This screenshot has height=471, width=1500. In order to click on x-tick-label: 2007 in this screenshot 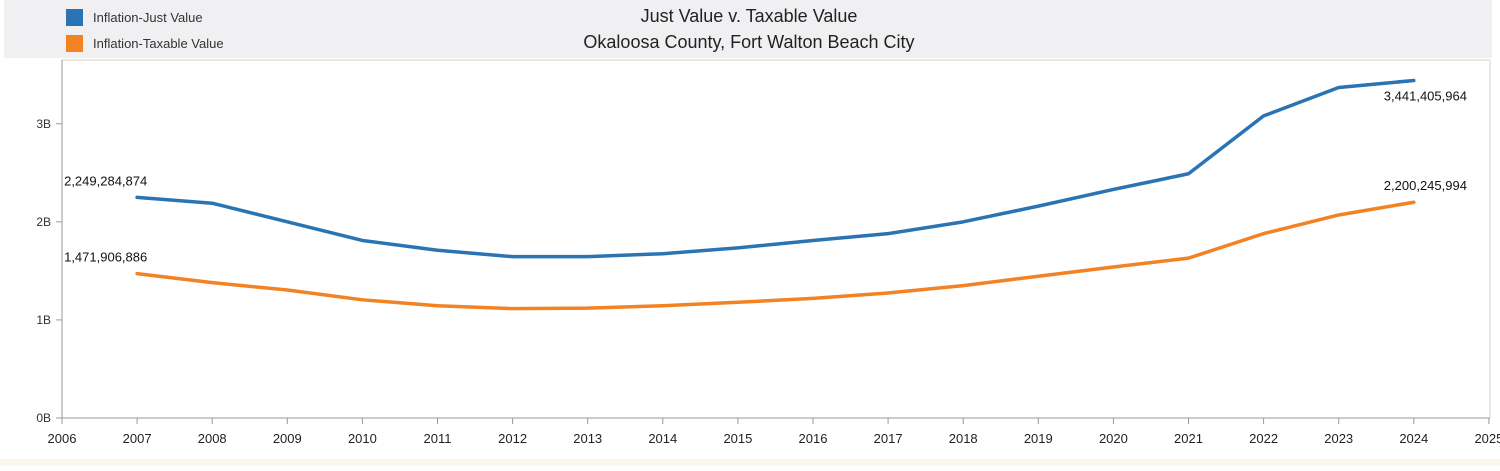, I will do `click(137, 438)`.